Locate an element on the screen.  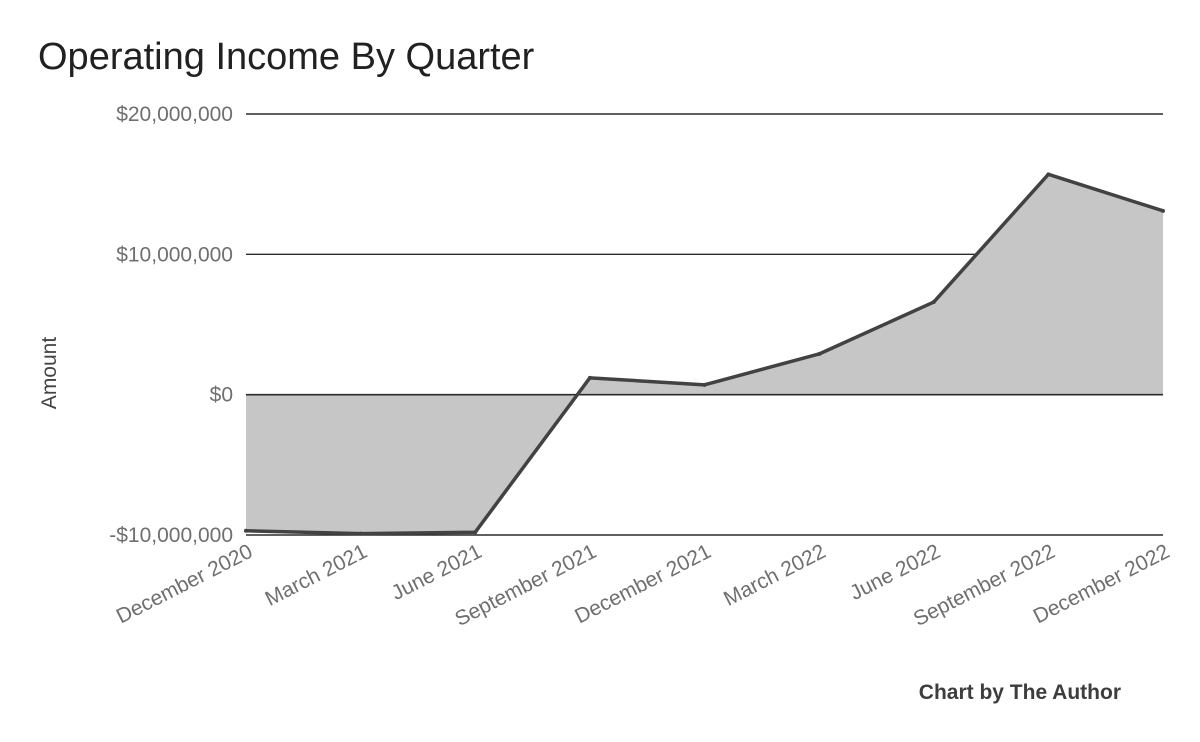
x-tick-label: June 2022 is located at coordinates (895, 572).